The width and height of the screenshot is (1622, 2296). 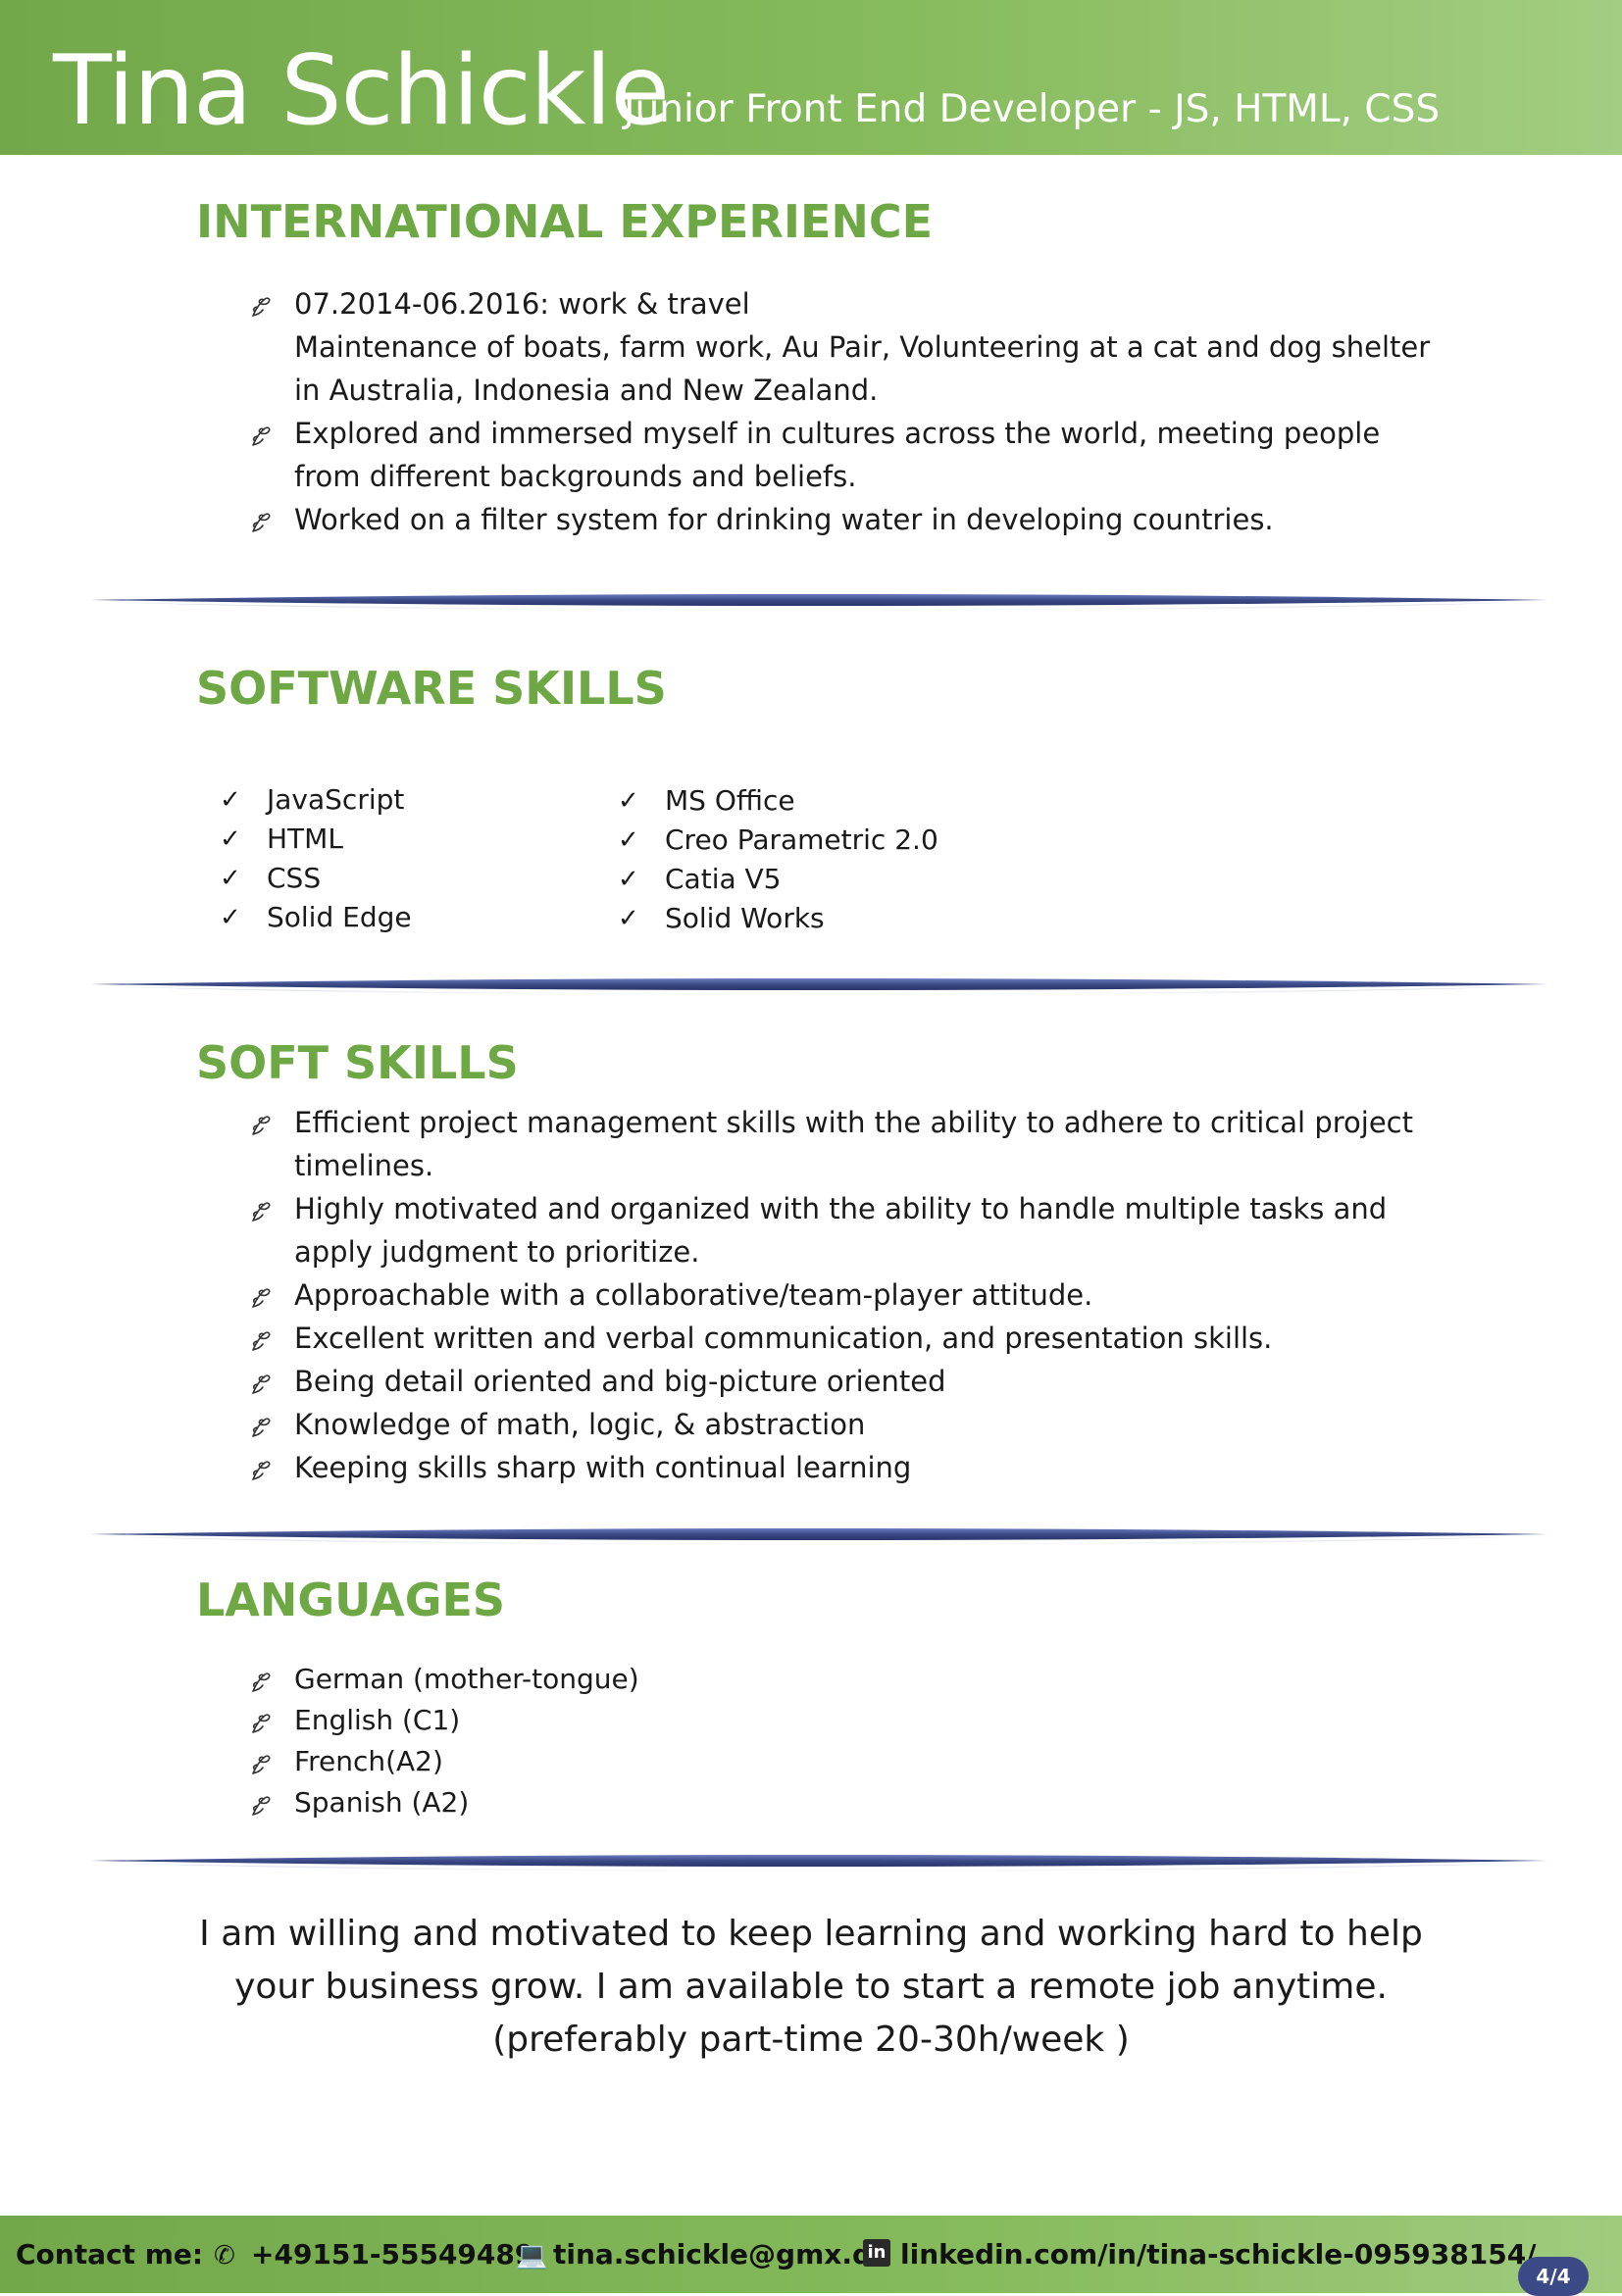 I want to click on item-text: from different backgrounds and beliefs., so click(x=575, y=476).